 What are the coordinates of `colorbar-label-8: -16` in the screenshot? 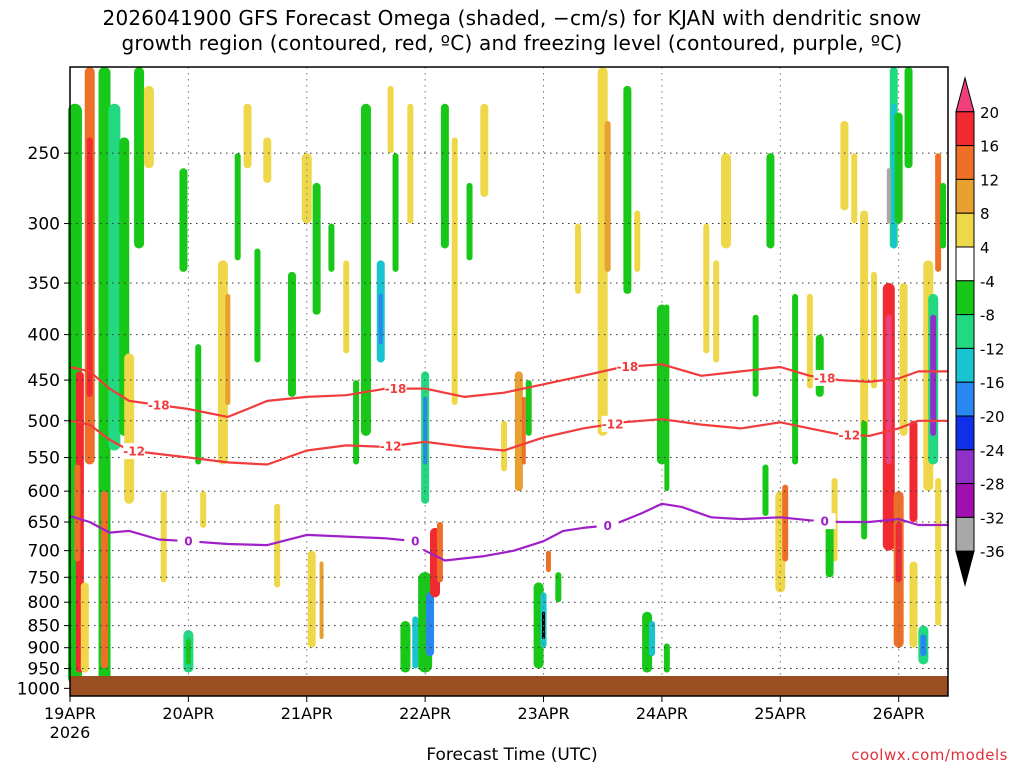 It's located at (992, 383).